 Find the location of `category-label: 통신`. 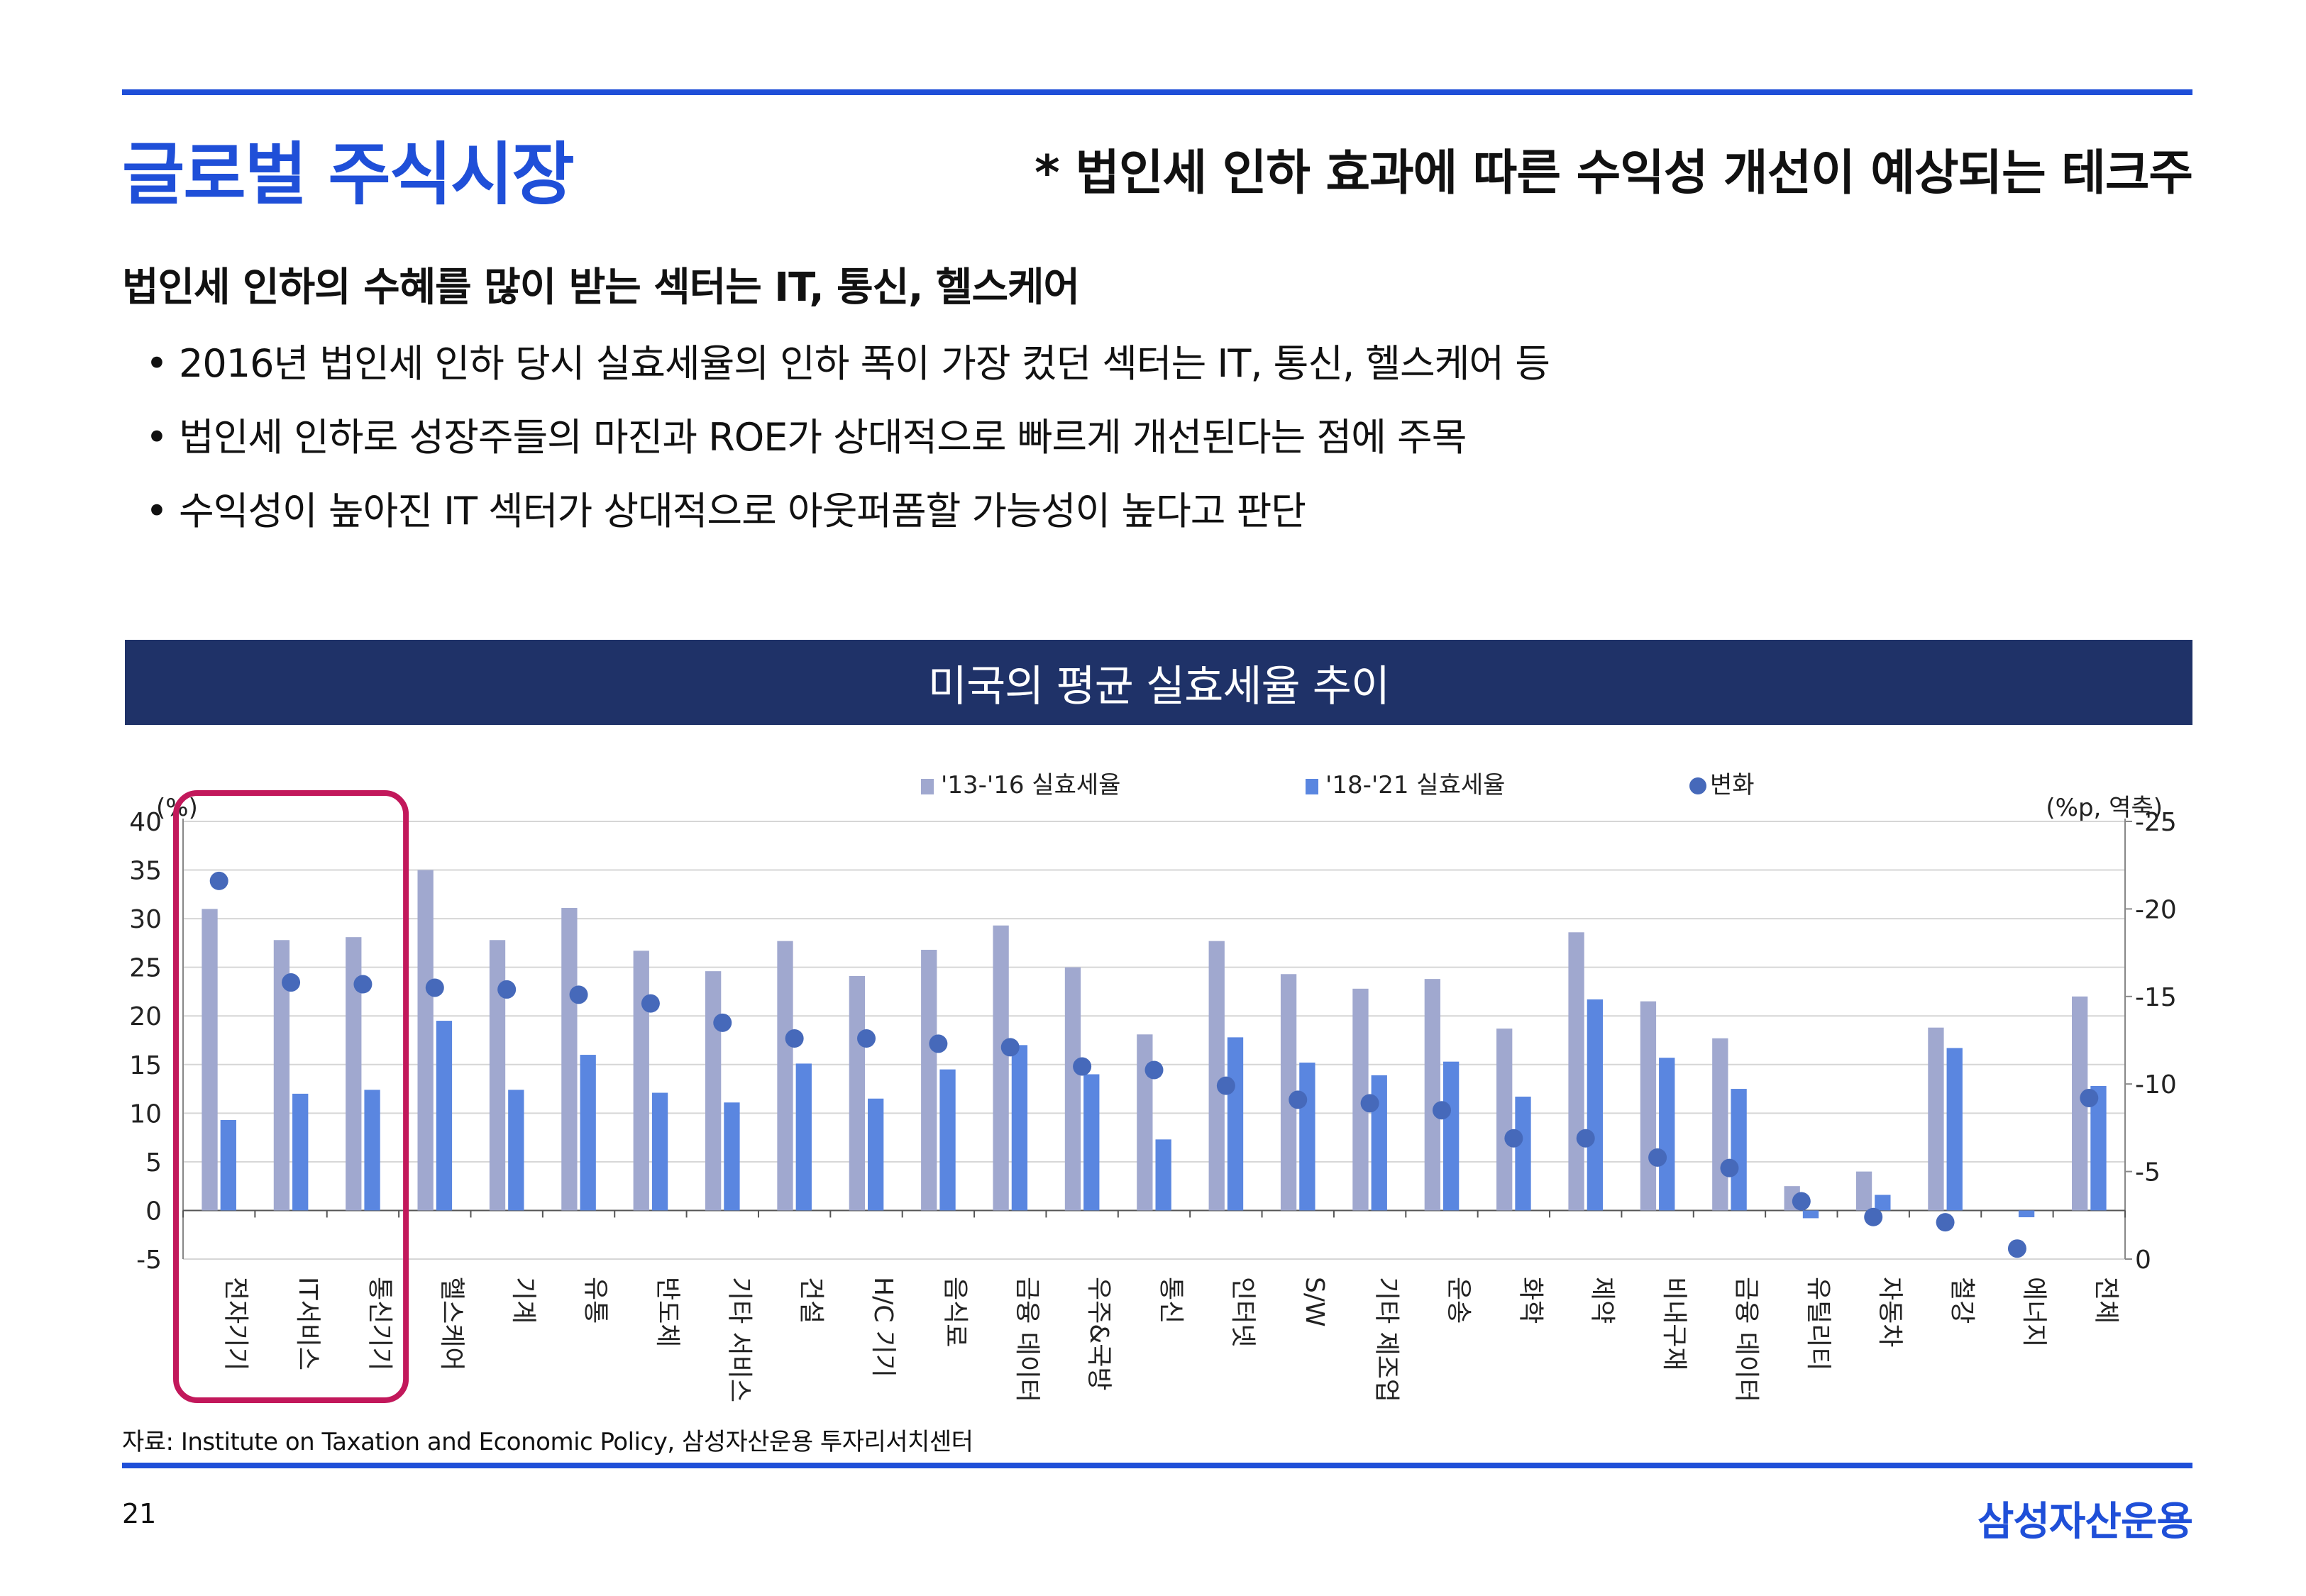

category-label: 통신 is located at coordinates (1171, 1300).